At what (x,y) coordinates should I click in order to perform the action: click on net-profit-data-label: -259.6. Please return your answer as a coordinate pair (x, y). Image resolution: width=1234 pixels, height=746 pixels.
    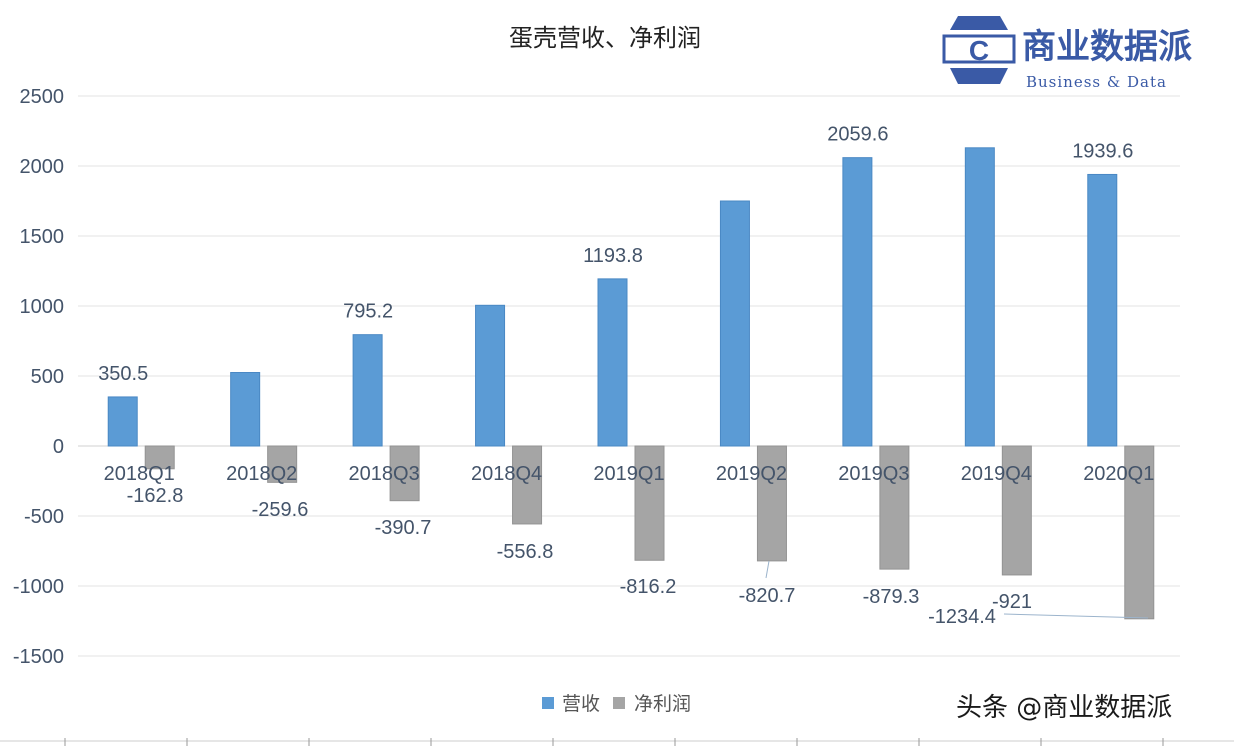
    Looking at the image, I should click on (280, 510).